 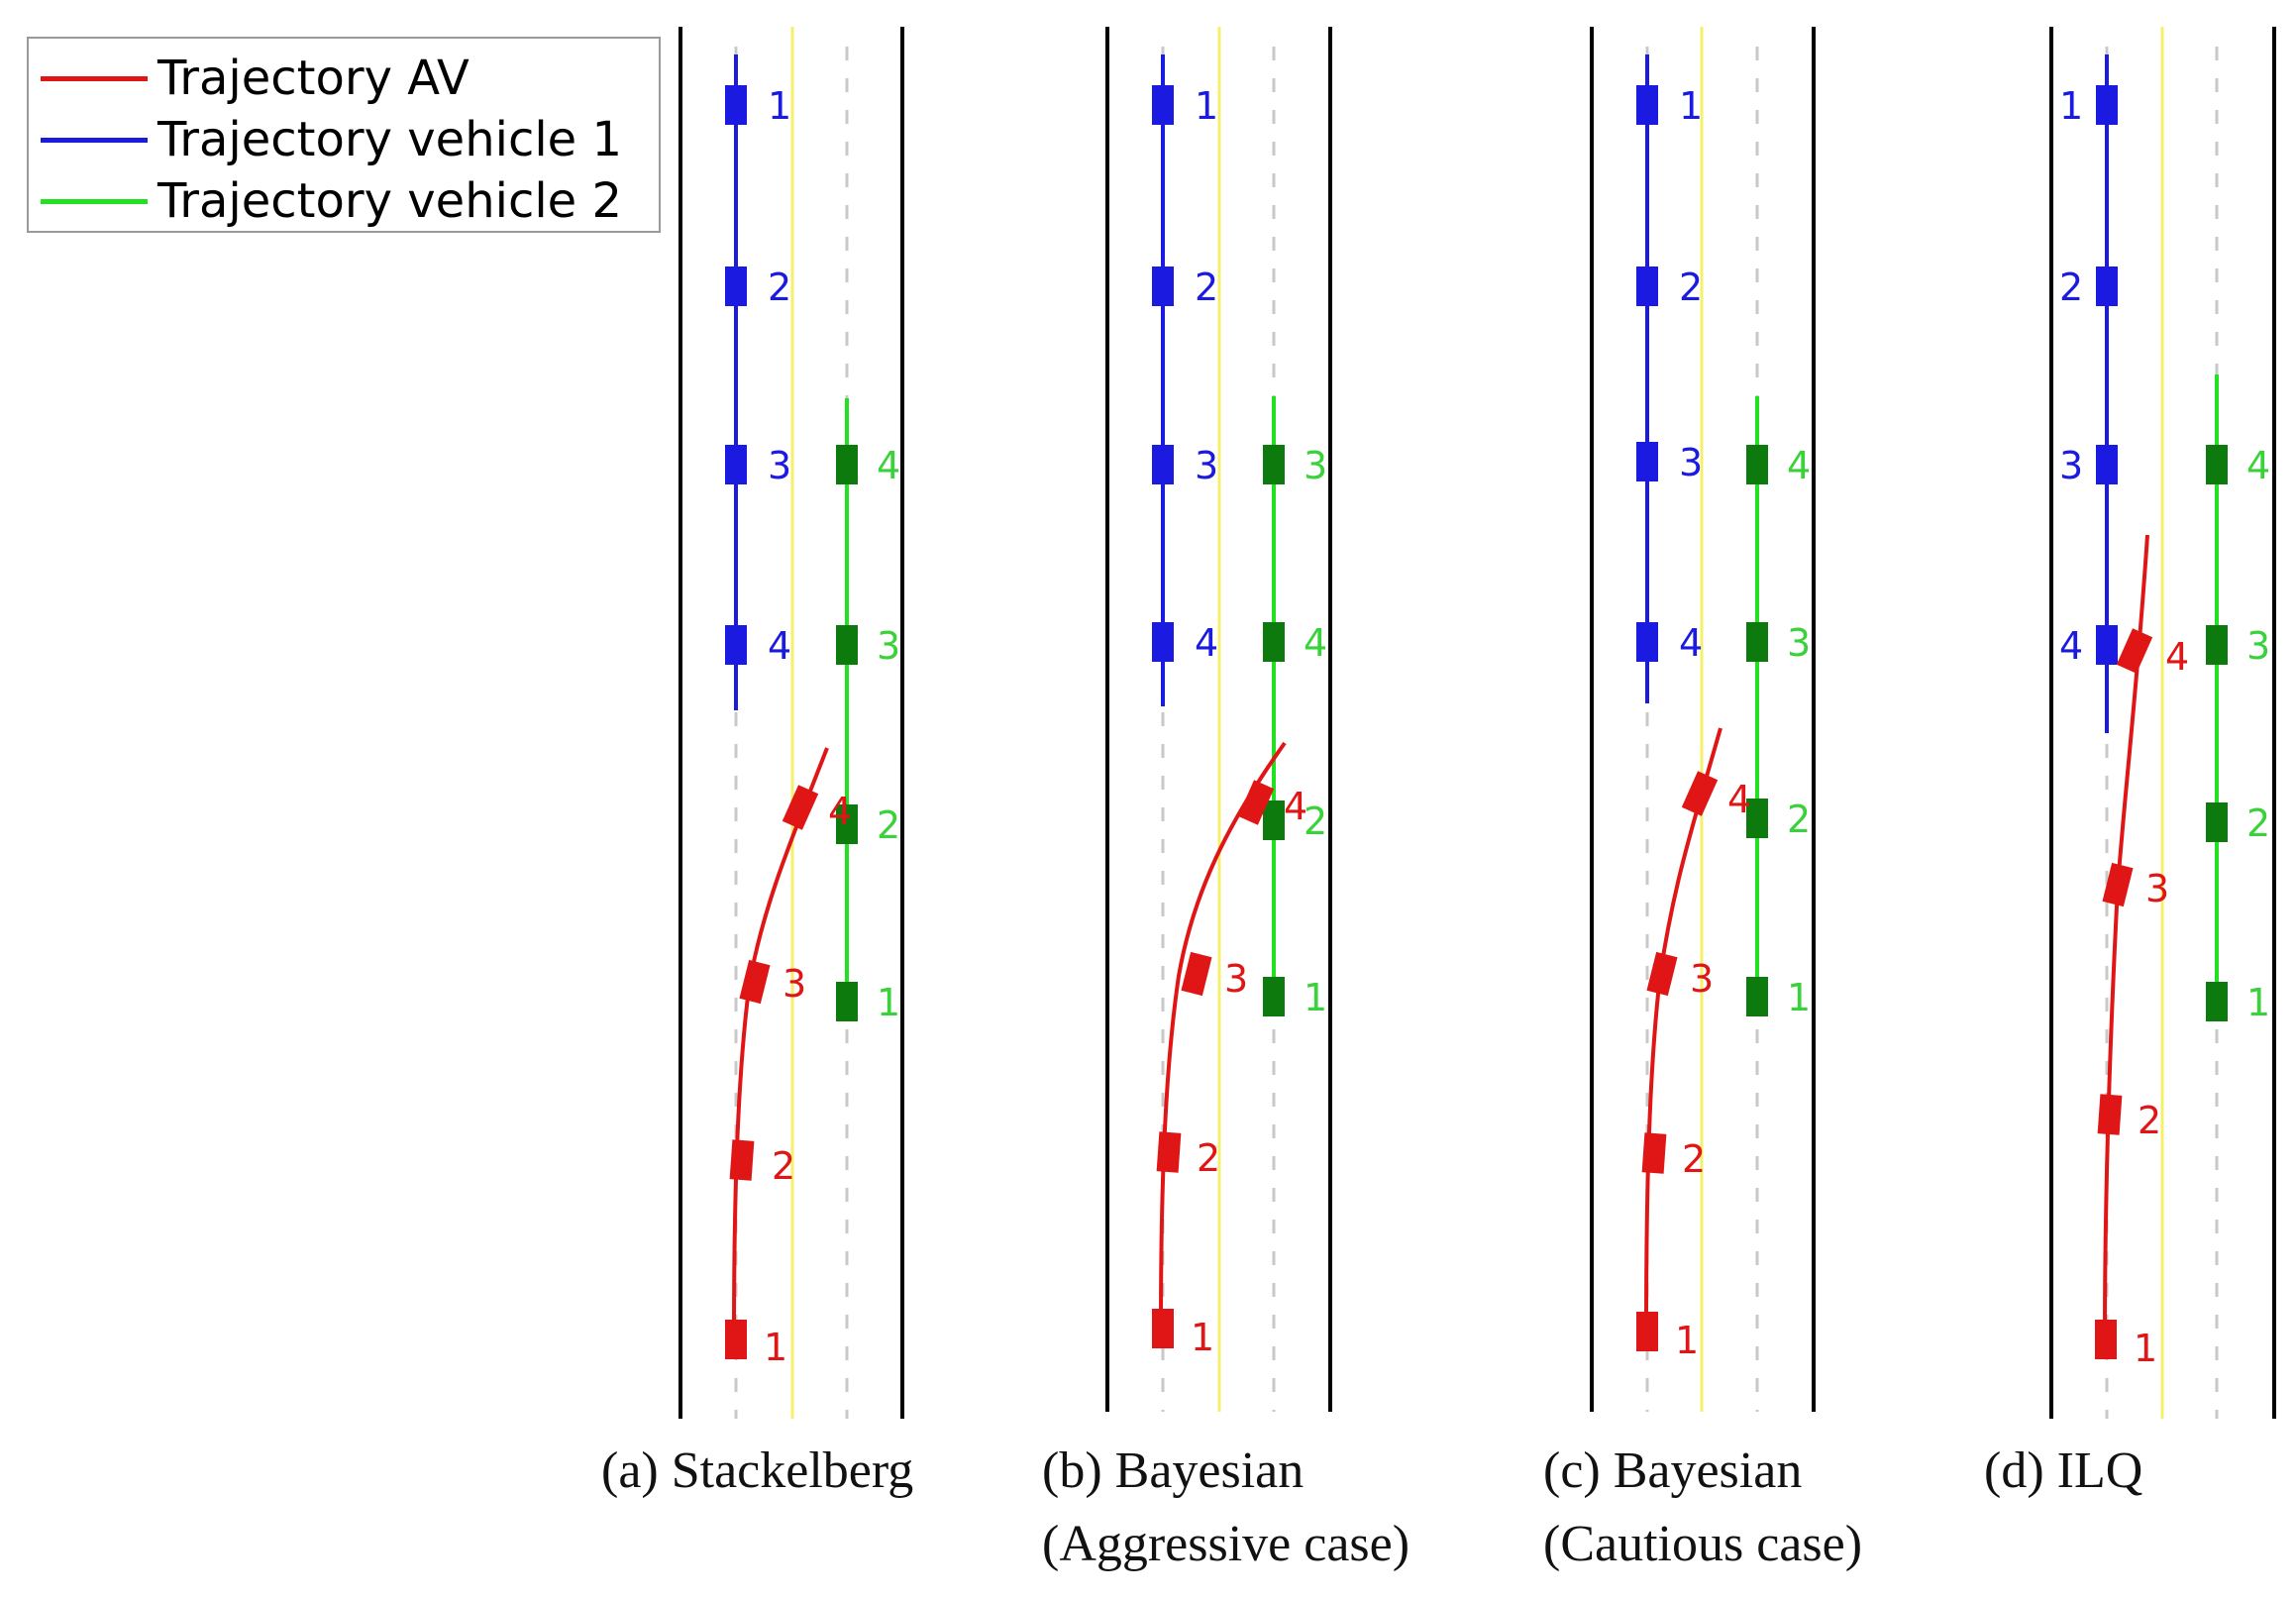 What do you see at coordinates (2258, 465) in the screenshot?
I see `panel-d-vehicle-2-label-4: 4` at bounding box center [2258, 465].